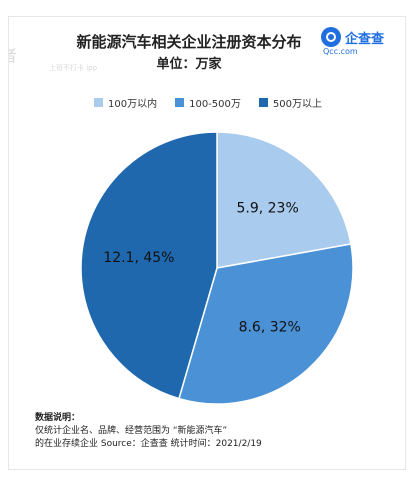 The image size is (420, 478). I want to click on legend-item-1: 100-500万, so click(208, 102).